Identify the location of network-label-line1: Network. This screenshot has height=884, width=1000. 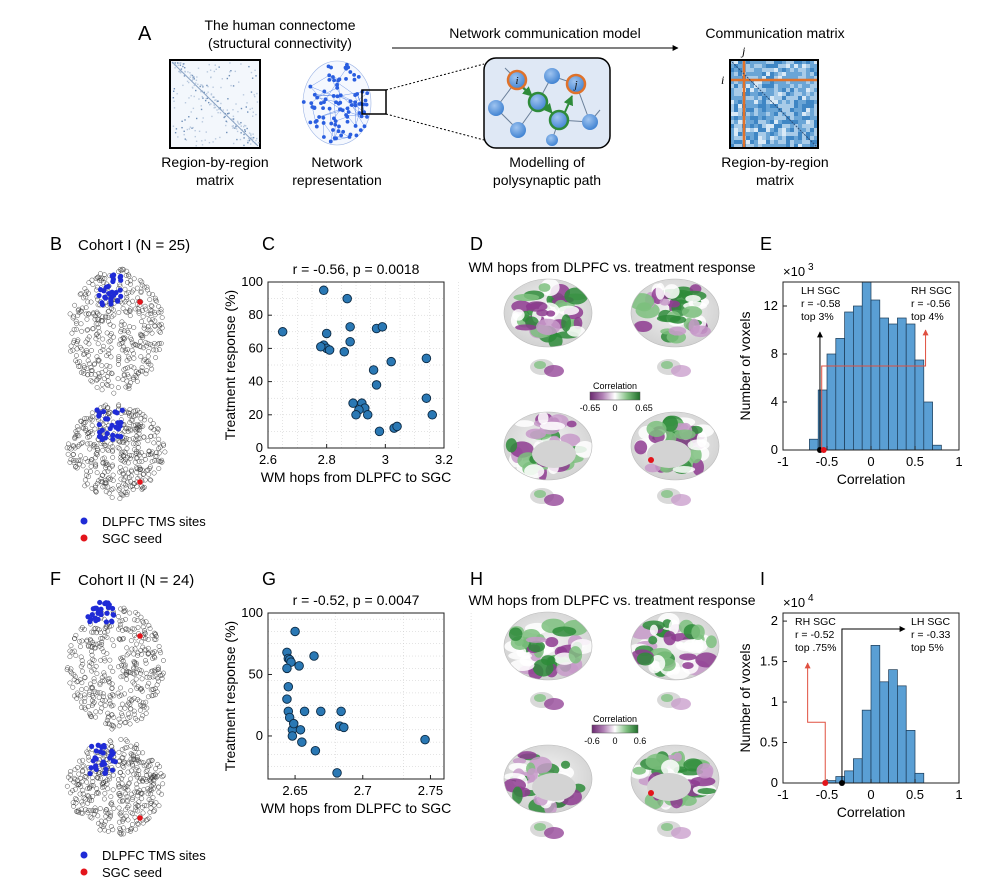
(337, 162).